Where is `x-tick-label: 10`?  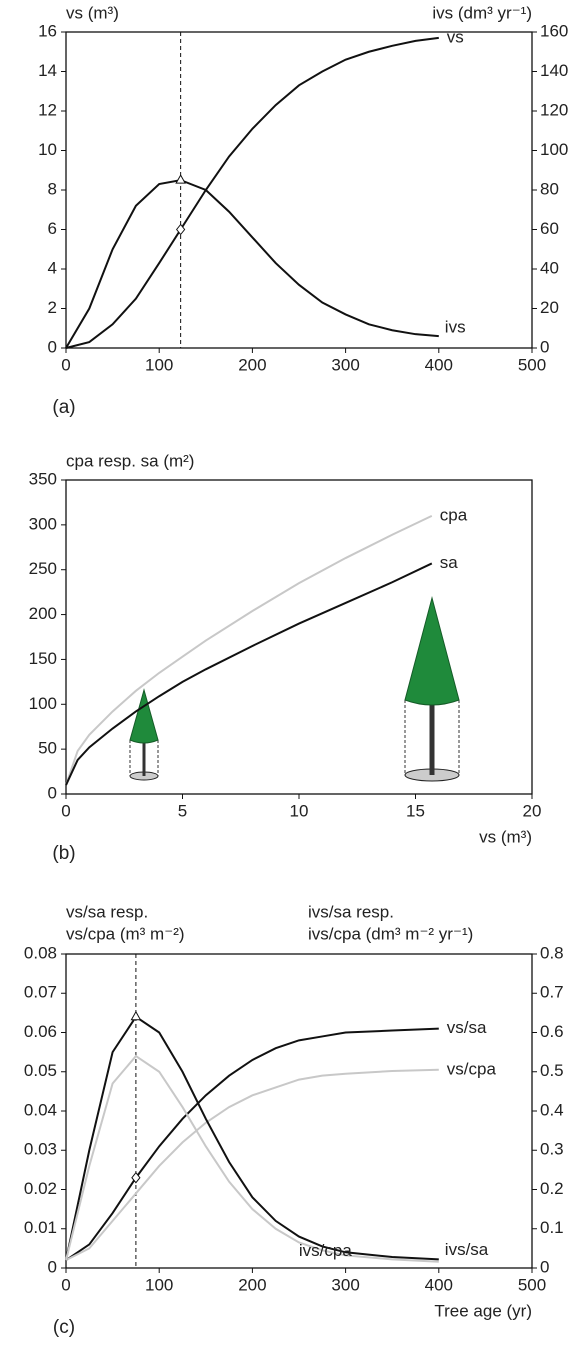
x-tick-label: 10 is located at coordinates (299, 810).